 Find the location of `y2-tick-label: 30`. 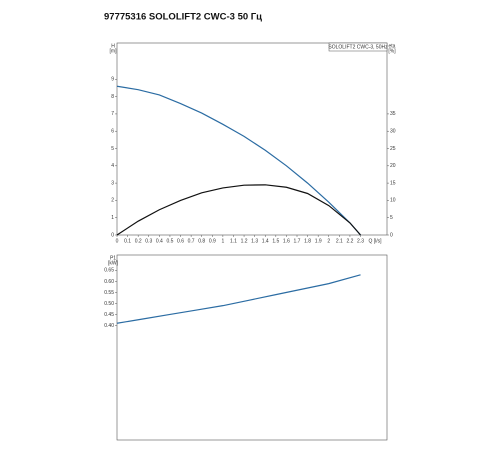

y2-tick-label: 30 is located at coordinates (393, 132).